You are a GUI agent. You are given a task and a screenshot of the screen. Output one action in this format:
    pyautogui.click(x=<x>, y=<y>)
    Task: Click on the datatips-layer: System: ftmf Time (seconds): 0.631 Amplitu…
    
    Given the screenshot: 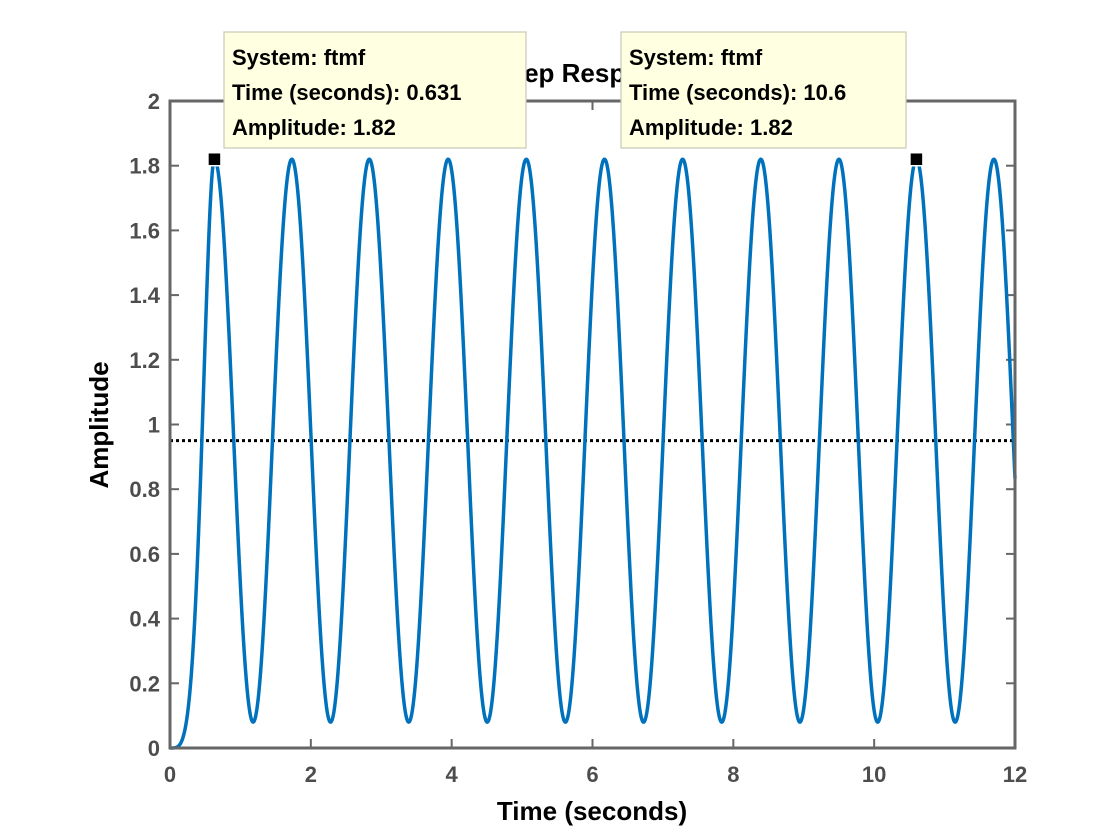 What is the action you would take?
    pyautogui.click(x=565, y=90)
    